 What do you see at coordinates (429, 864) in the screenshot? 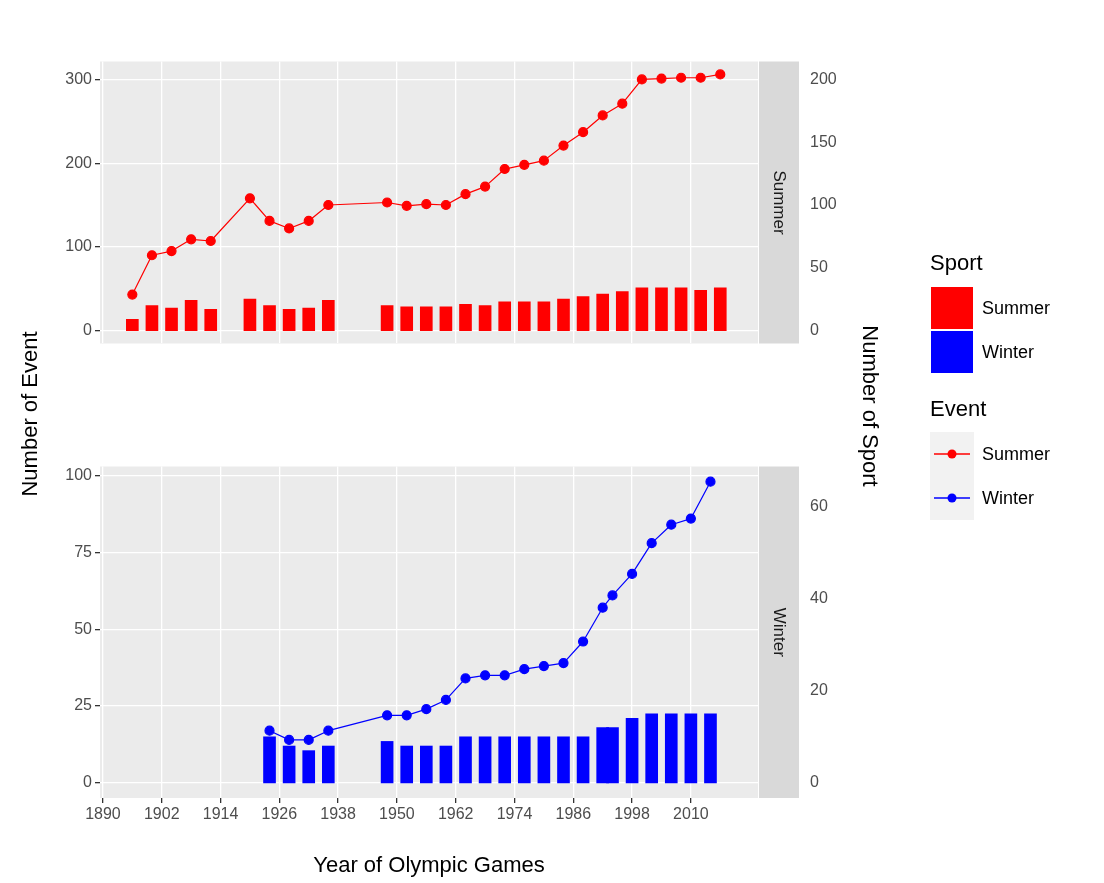
I see `x-axis-title: Year of Olympic Games` at bounding box center [429, 864].